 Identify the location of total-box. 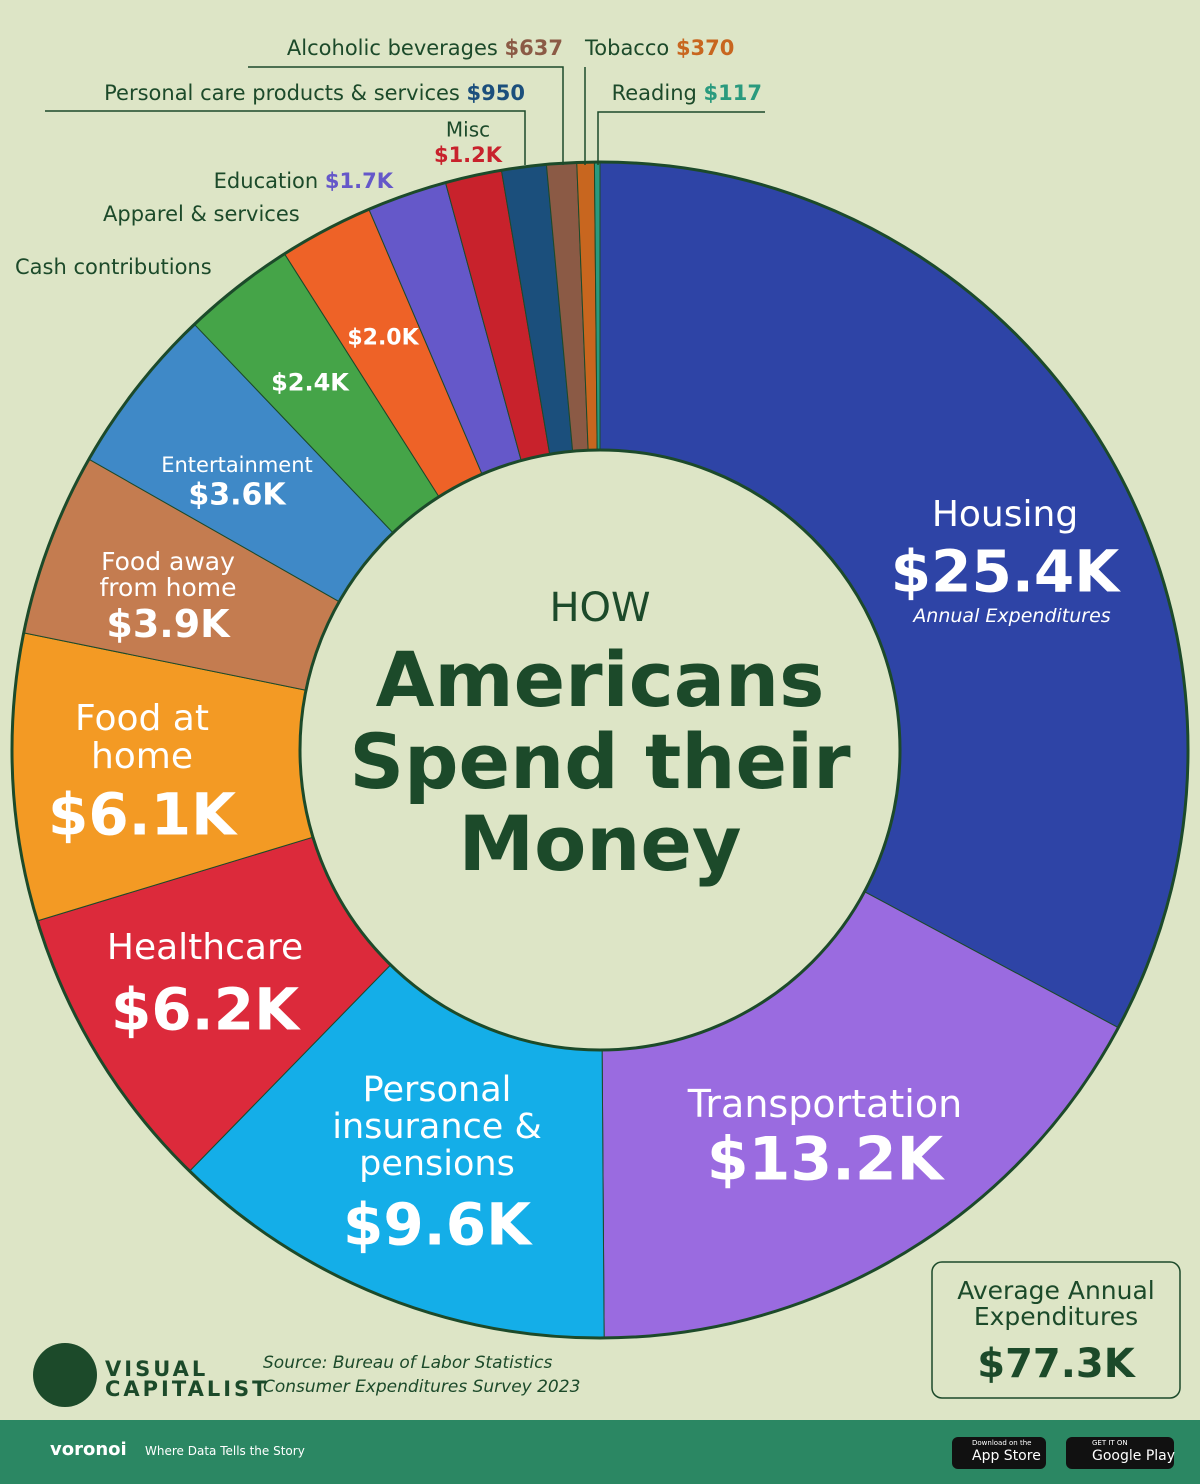
(1056, 1330).